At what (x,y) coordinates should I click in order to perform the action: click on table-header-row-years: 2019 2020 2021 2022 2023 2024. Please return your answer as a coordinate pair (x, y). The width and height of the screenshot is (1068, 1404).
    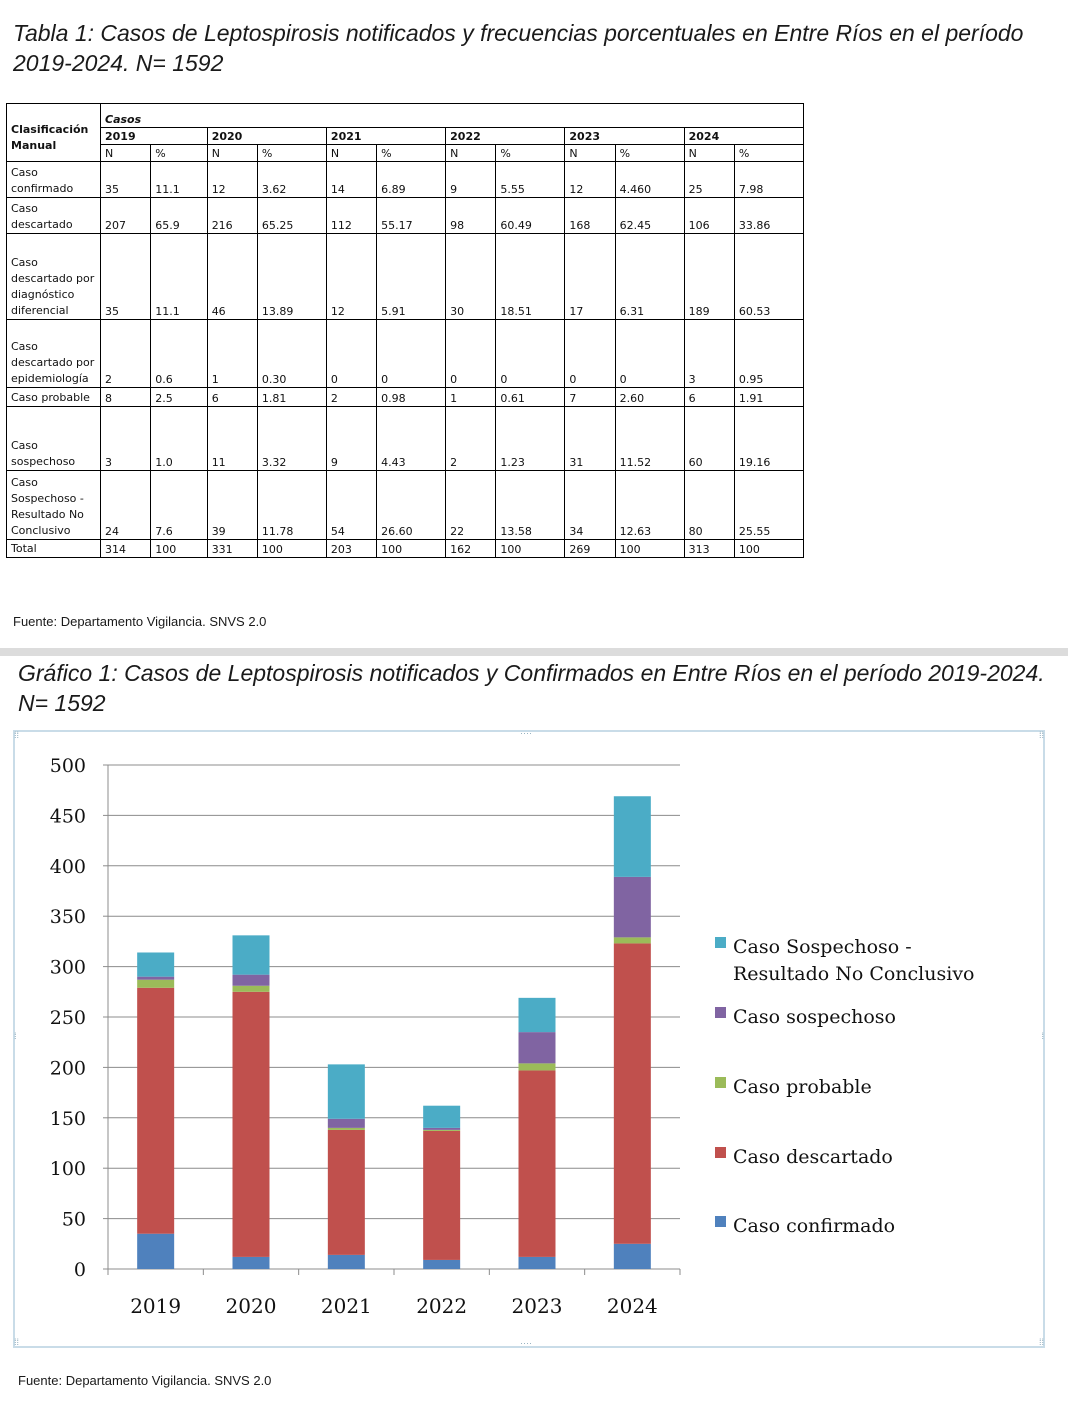
    Looking at the image, I should click on (406, 136).